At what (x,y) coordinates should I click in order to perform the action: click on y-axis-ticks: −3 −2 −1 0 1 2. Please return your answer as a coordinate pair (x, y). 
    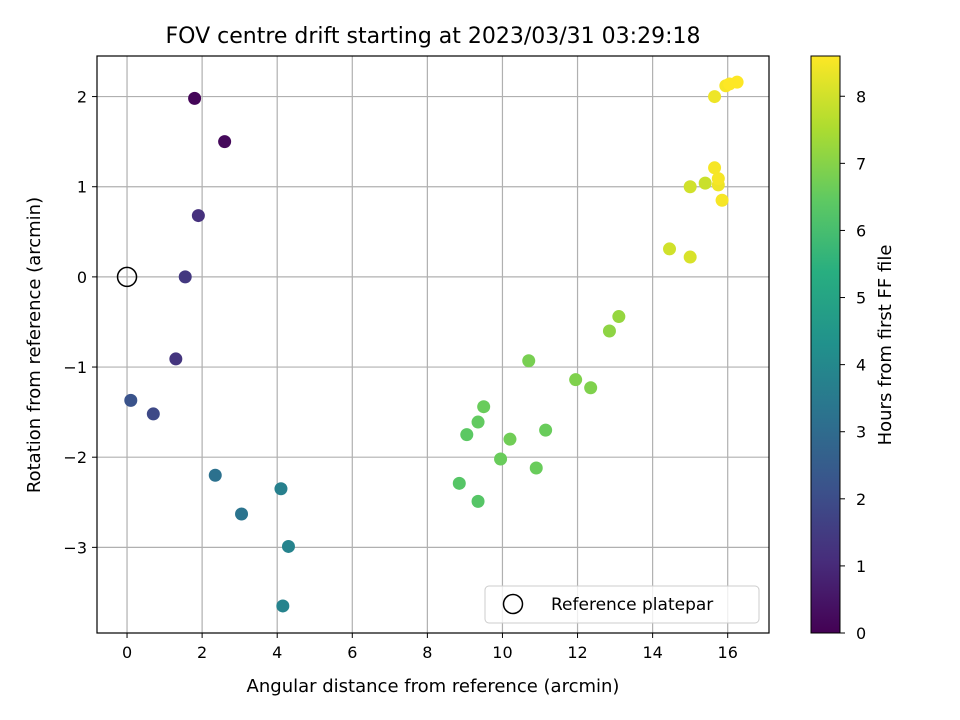
    Looking at the image, I should click on (80, 322).